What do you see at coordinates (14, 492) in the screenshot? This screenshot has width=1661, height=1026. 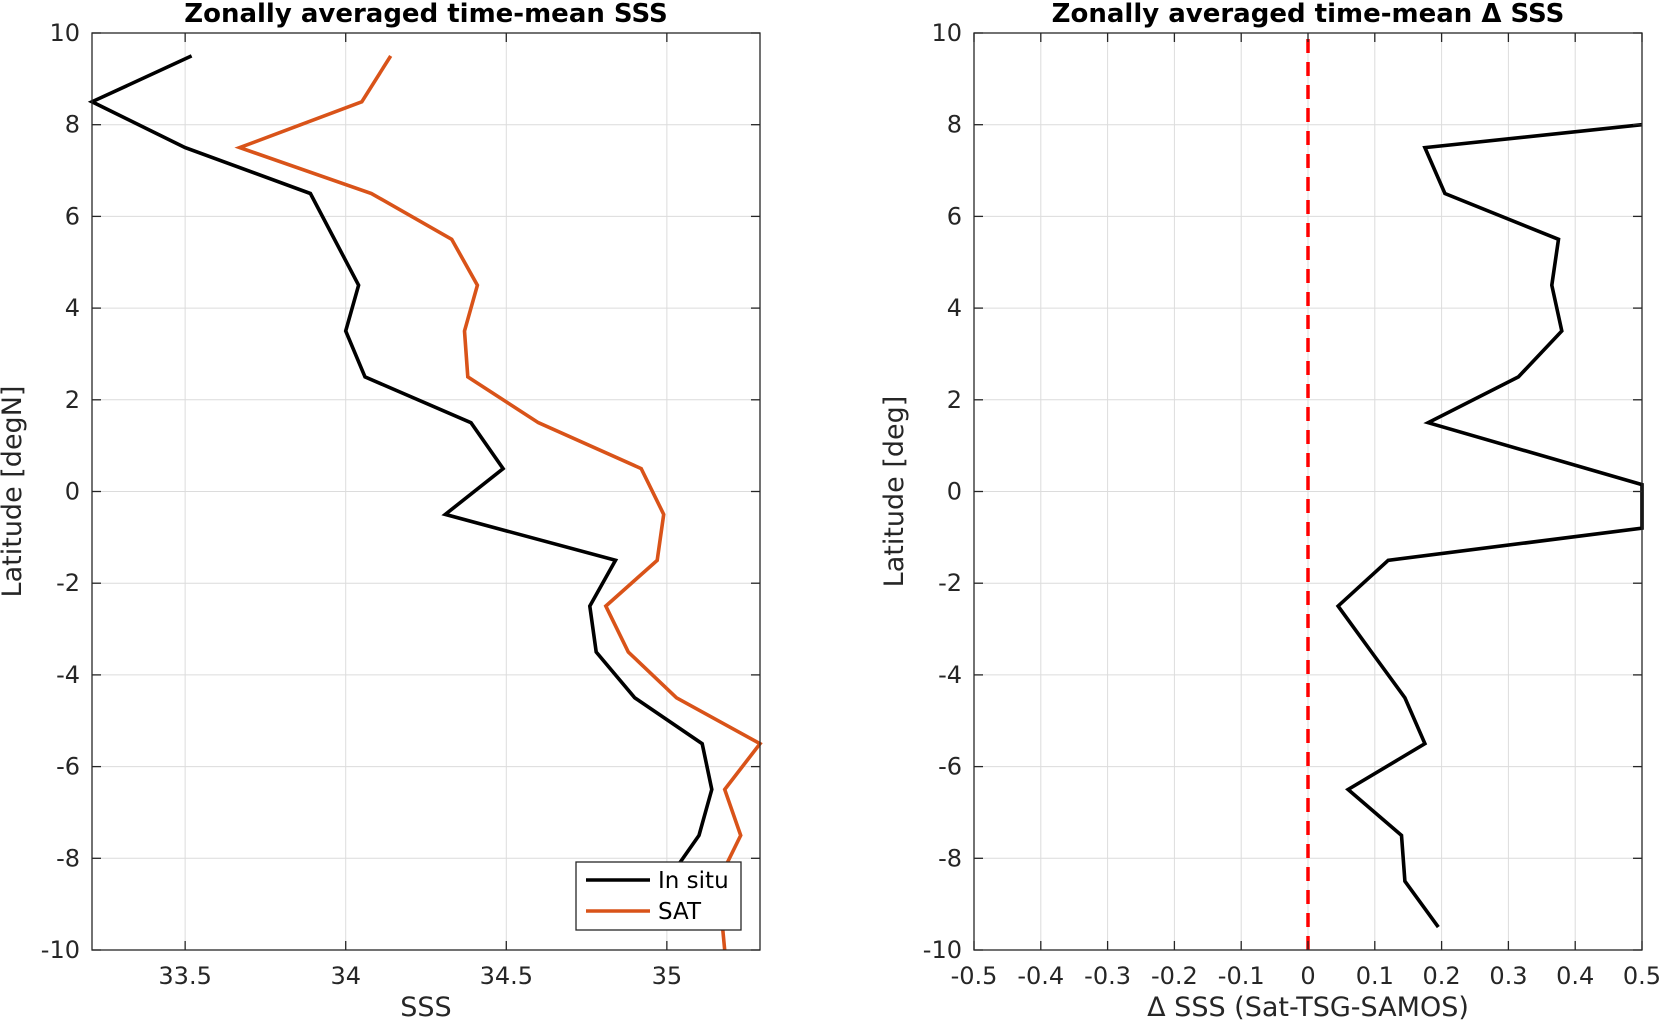 I see `y-axis-label: Latitude [degN]` at bounding box center [14, 492].